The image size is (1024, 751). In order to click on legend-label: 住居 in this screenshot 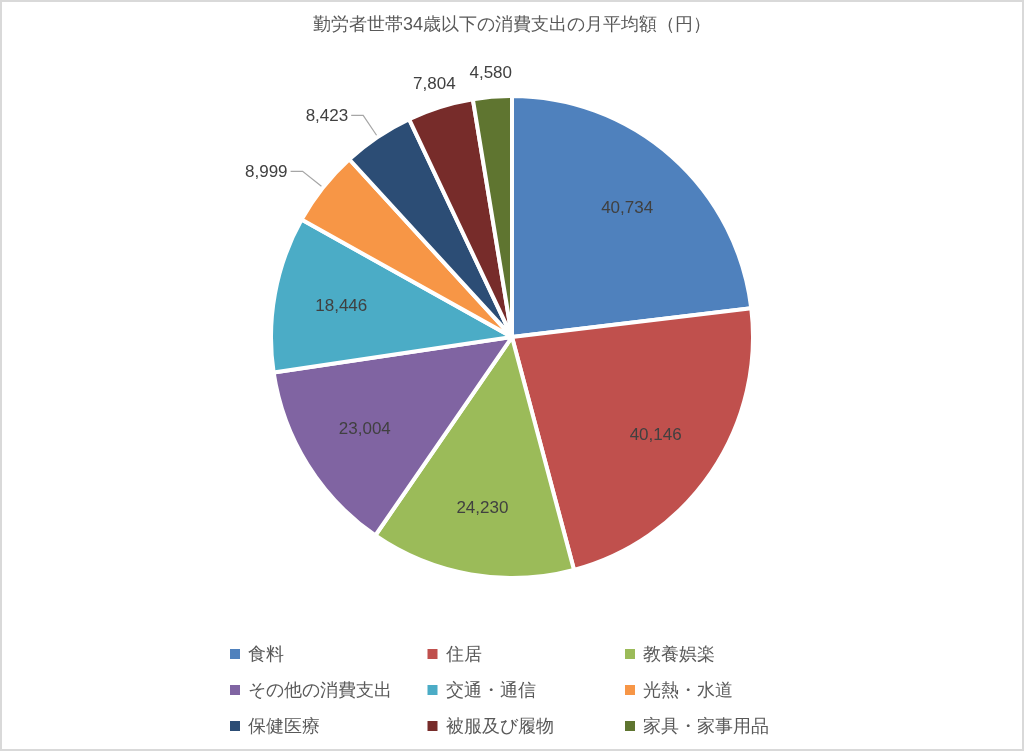, I will do `click(463, 654)`.